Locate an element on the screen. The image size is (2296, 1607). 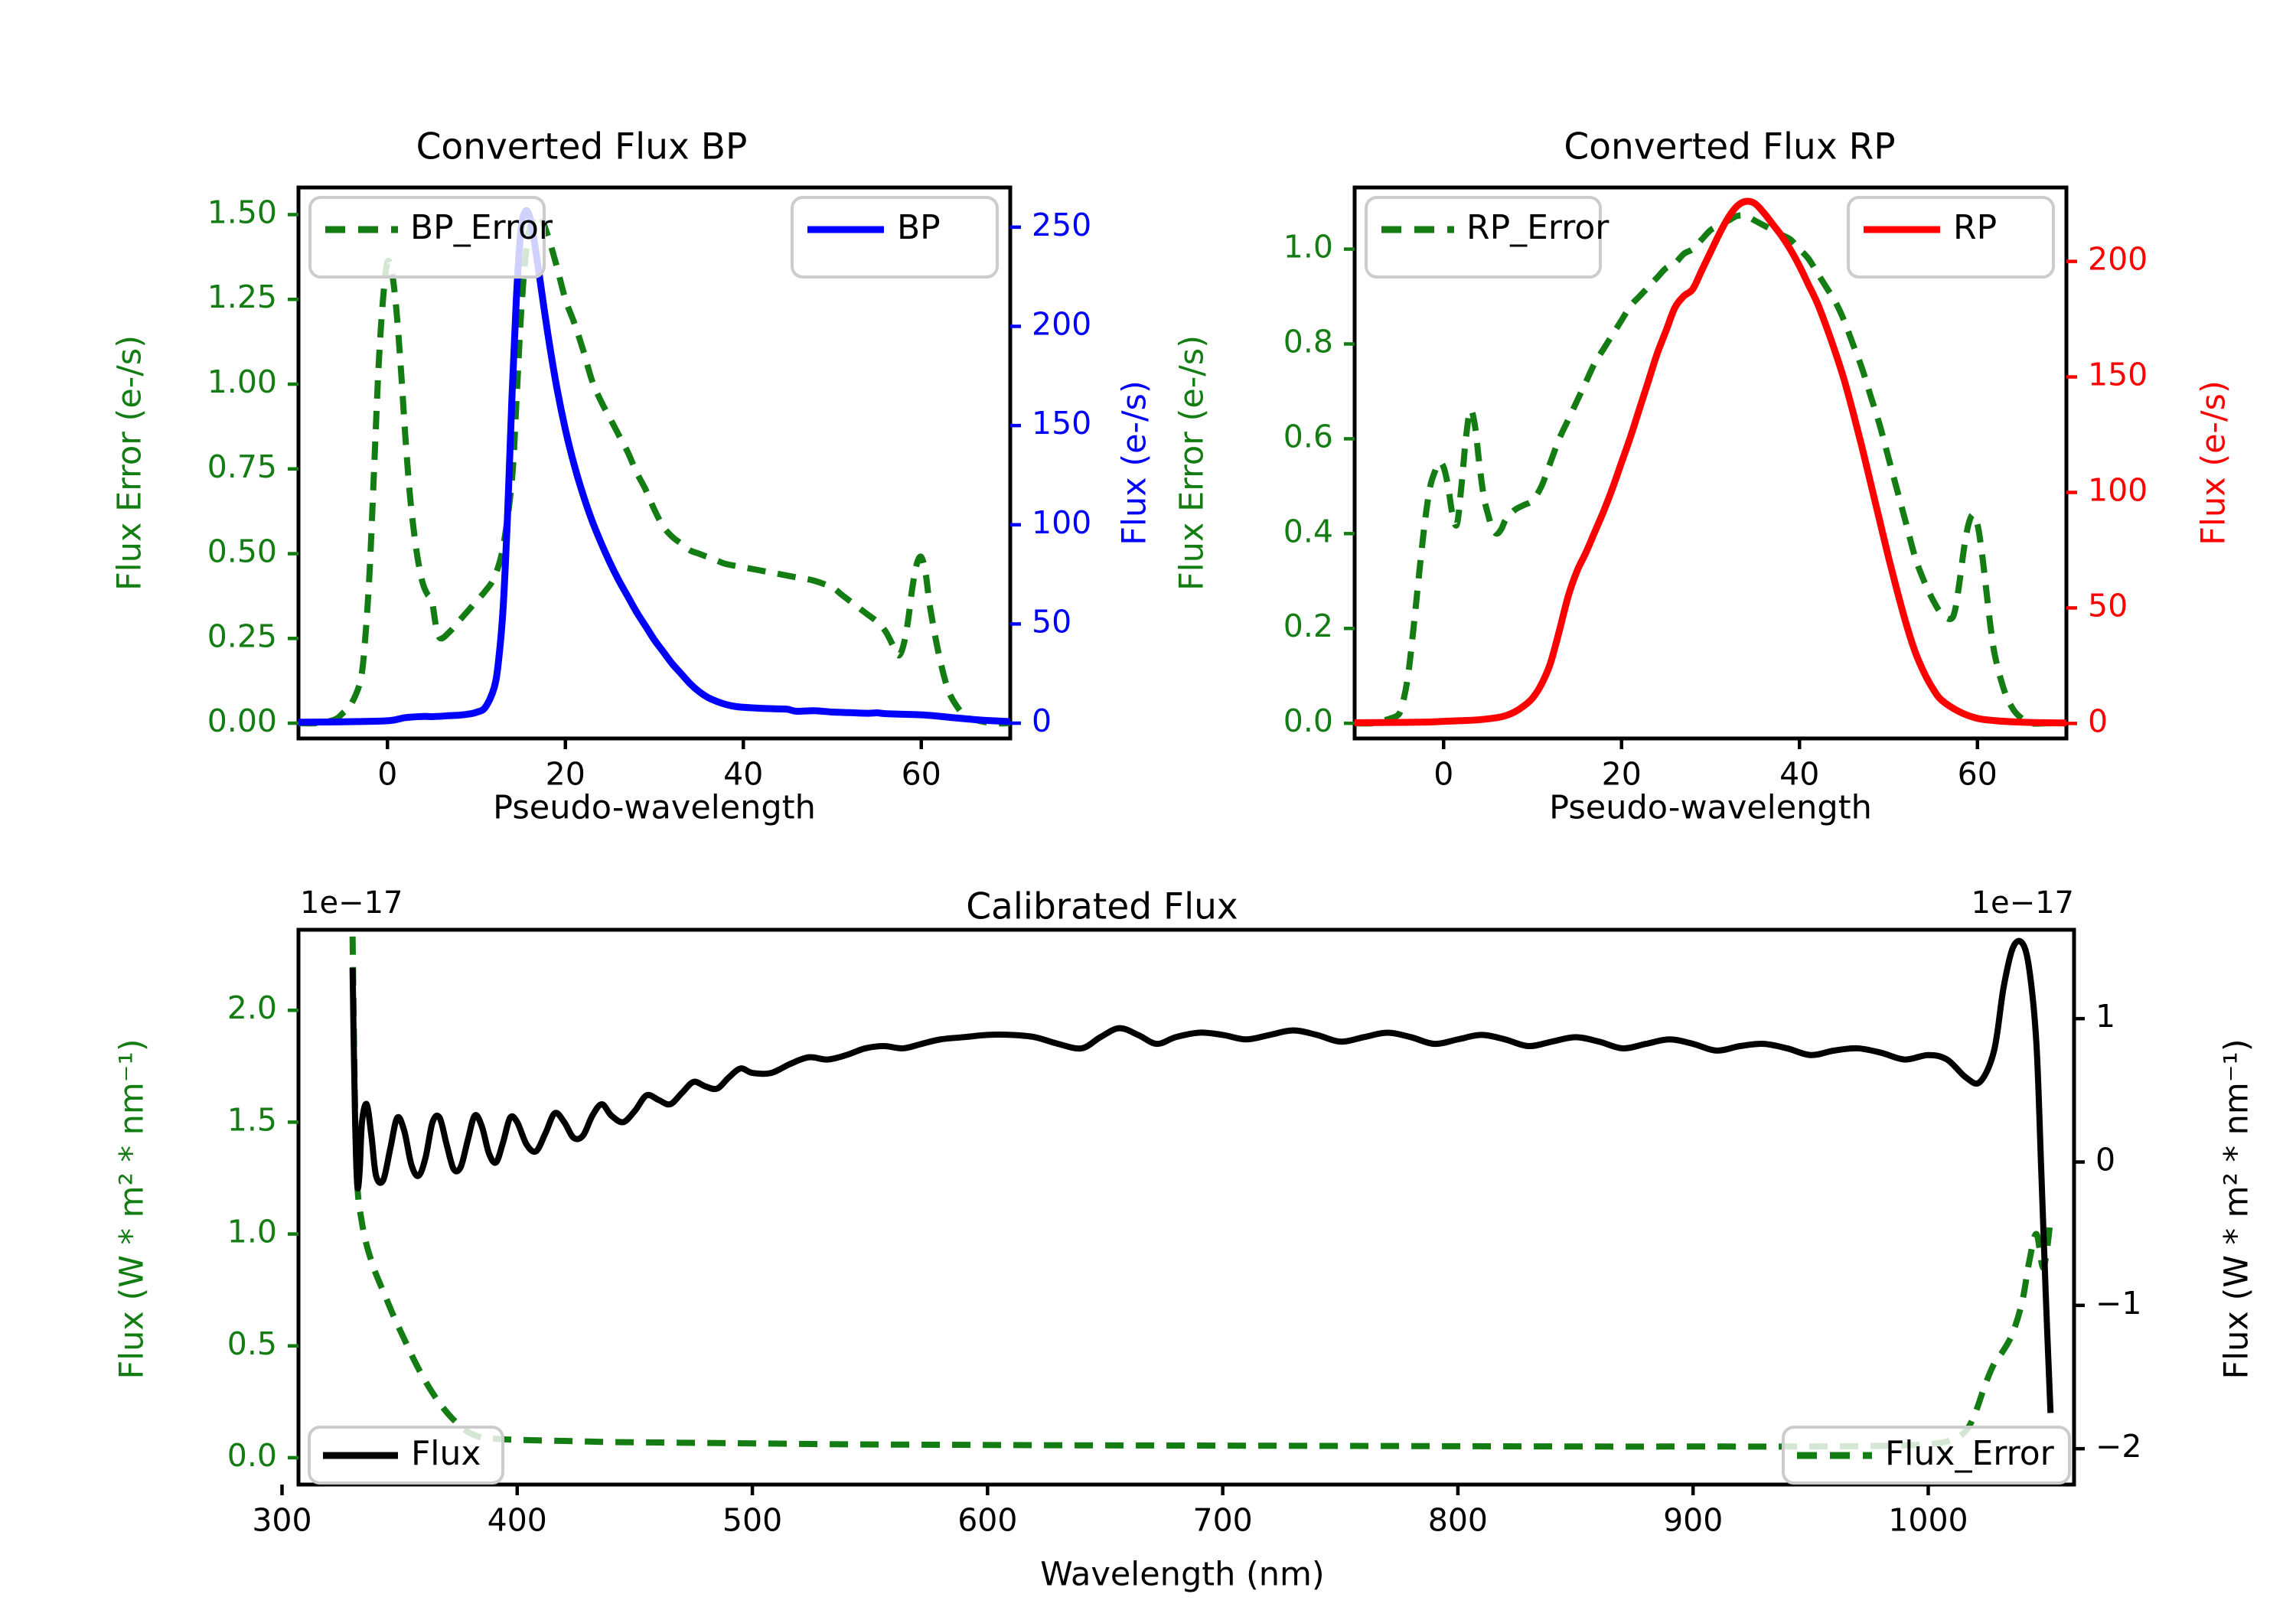
rp-ticks-right-label: 200 is located at coordinates (2118, 259).